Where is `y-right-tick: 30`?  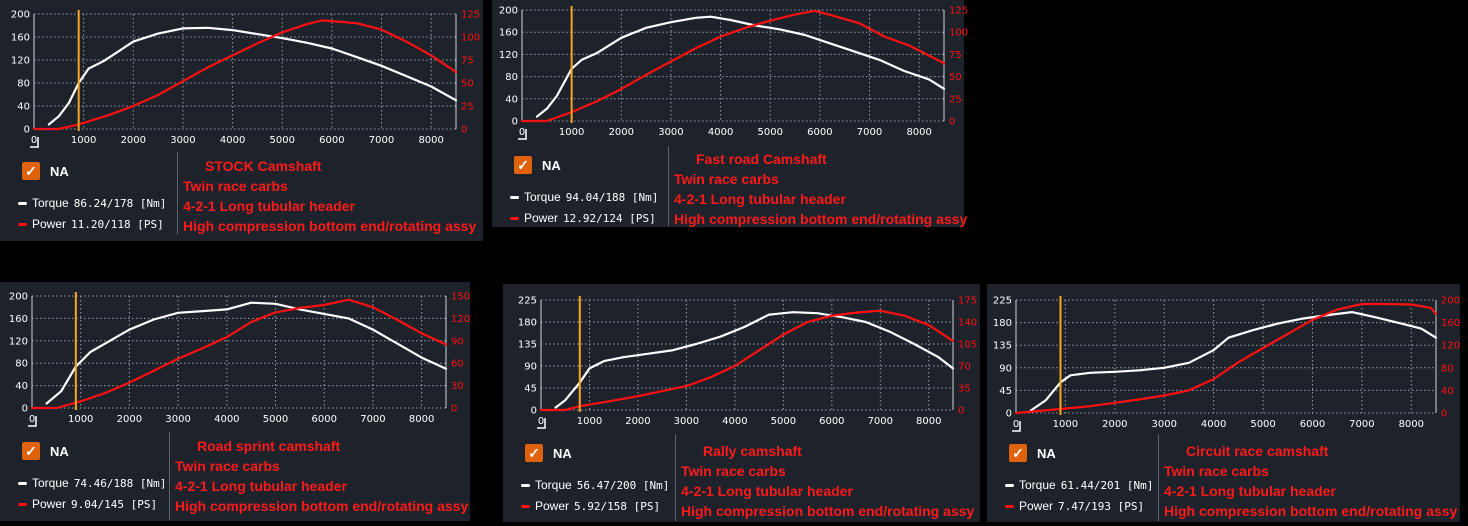 y-right-tick: 30 is located at coordinates (457, 386).